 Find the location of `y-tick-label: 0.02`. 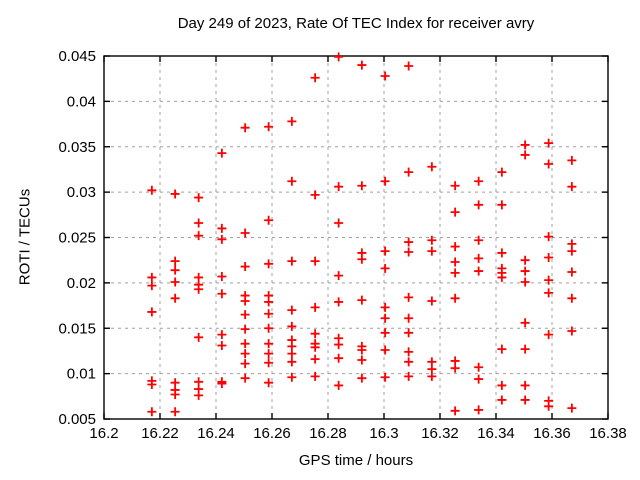

y-tick-label: 0.02 is located at coordinates (81, 283).